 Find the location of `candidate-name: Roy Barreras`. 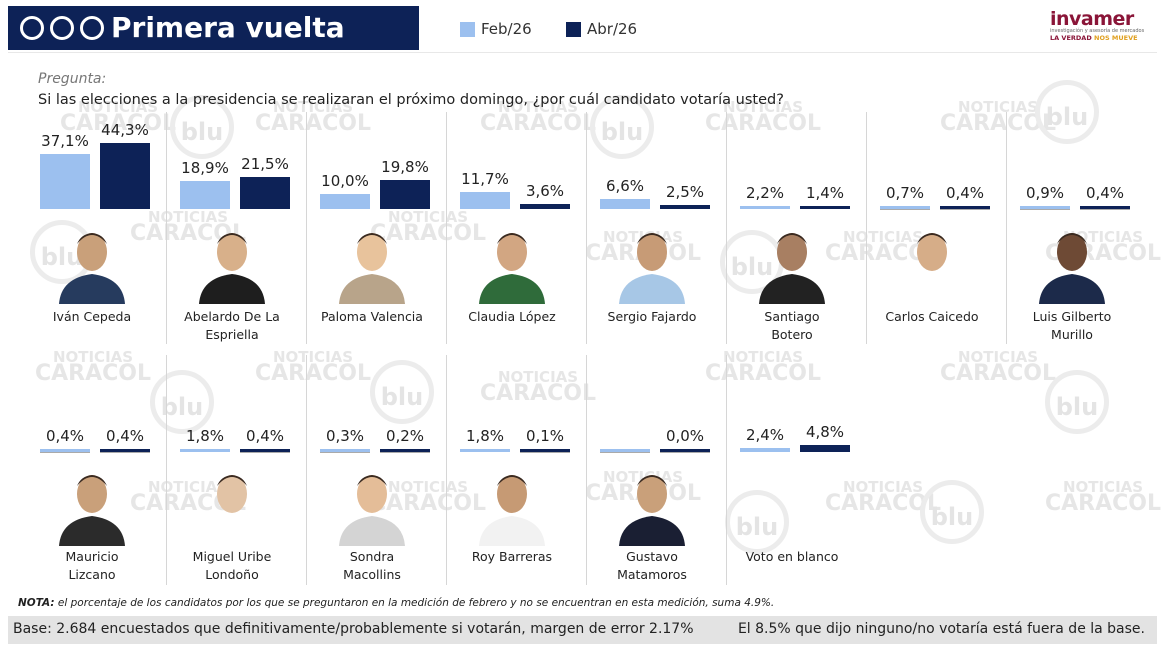

candidate-name: Roy Barreras is located at coordinates (512, 556).